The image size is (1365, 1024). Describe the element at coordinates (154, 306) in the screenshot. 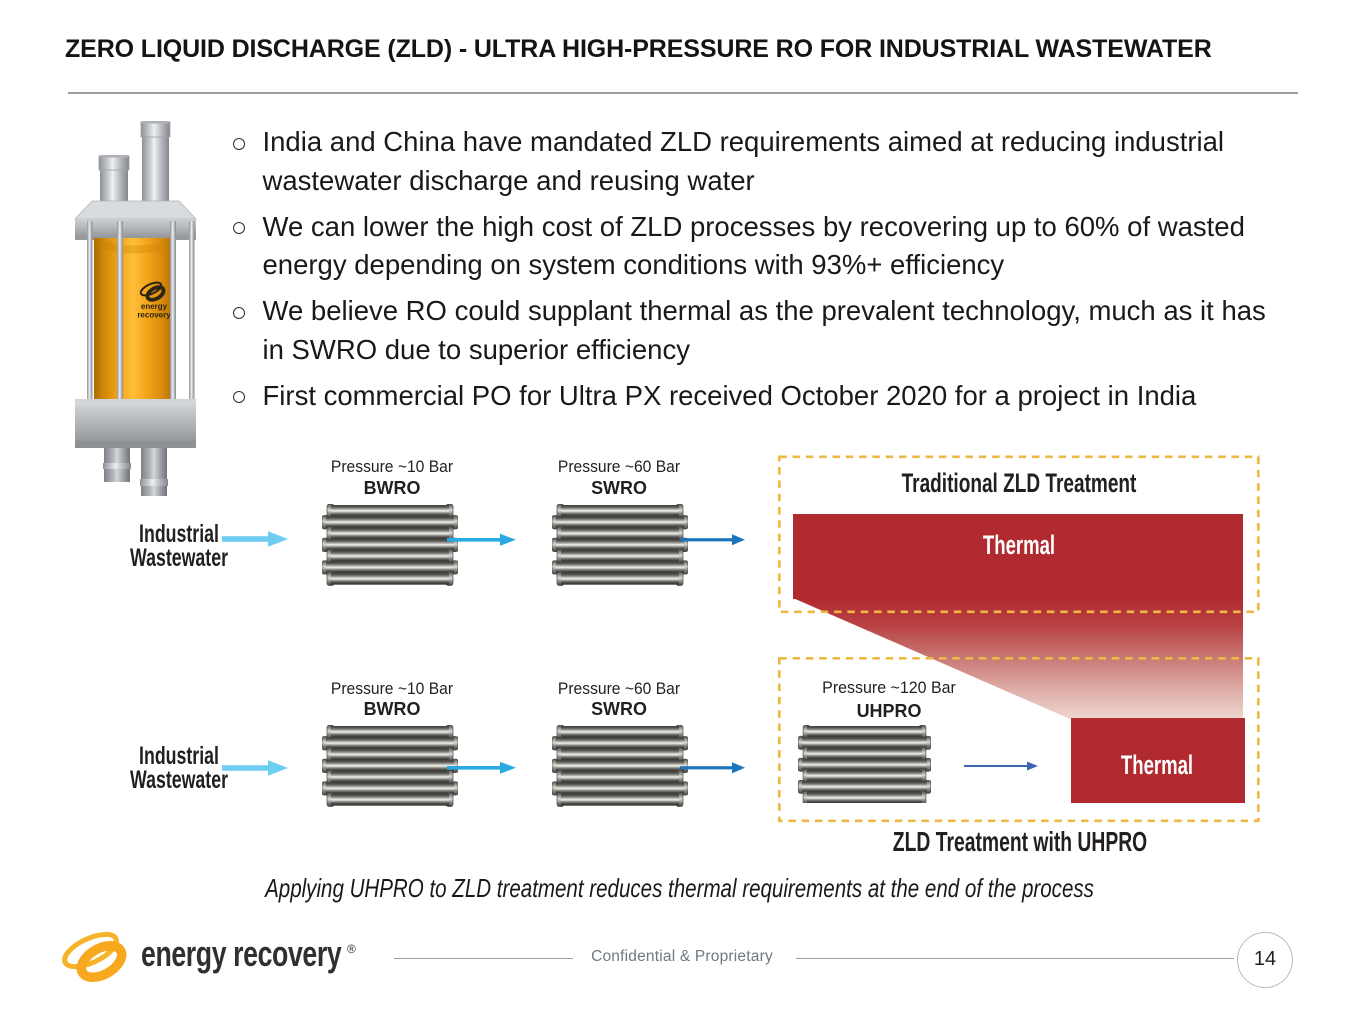

I see `svg-text: energy` at that location.